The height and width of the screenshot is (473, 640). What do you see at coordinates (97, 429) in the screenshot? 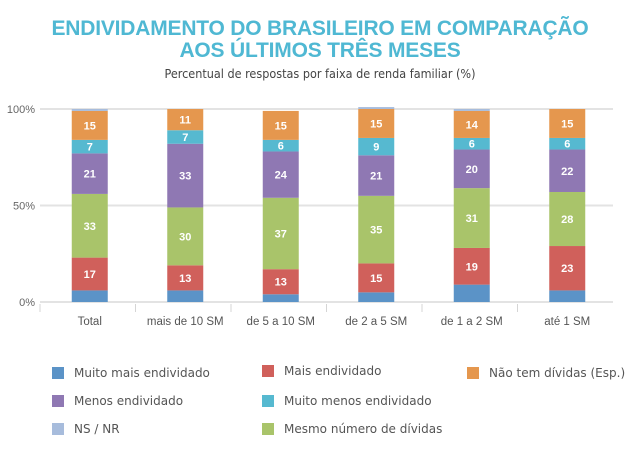
I see `legend-label: NS / NR` at bounding box center [97, 429].